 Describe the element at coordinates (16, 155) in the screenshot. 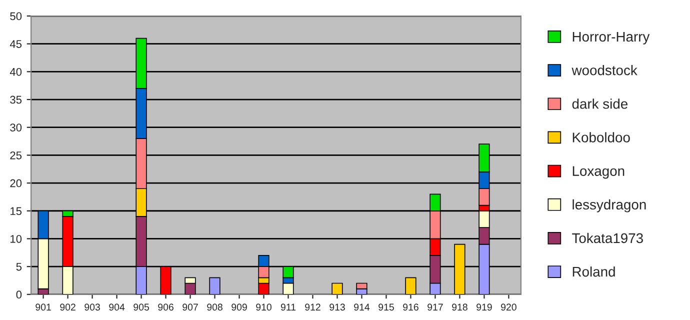

I see `y-tick-label: 25` at that location.